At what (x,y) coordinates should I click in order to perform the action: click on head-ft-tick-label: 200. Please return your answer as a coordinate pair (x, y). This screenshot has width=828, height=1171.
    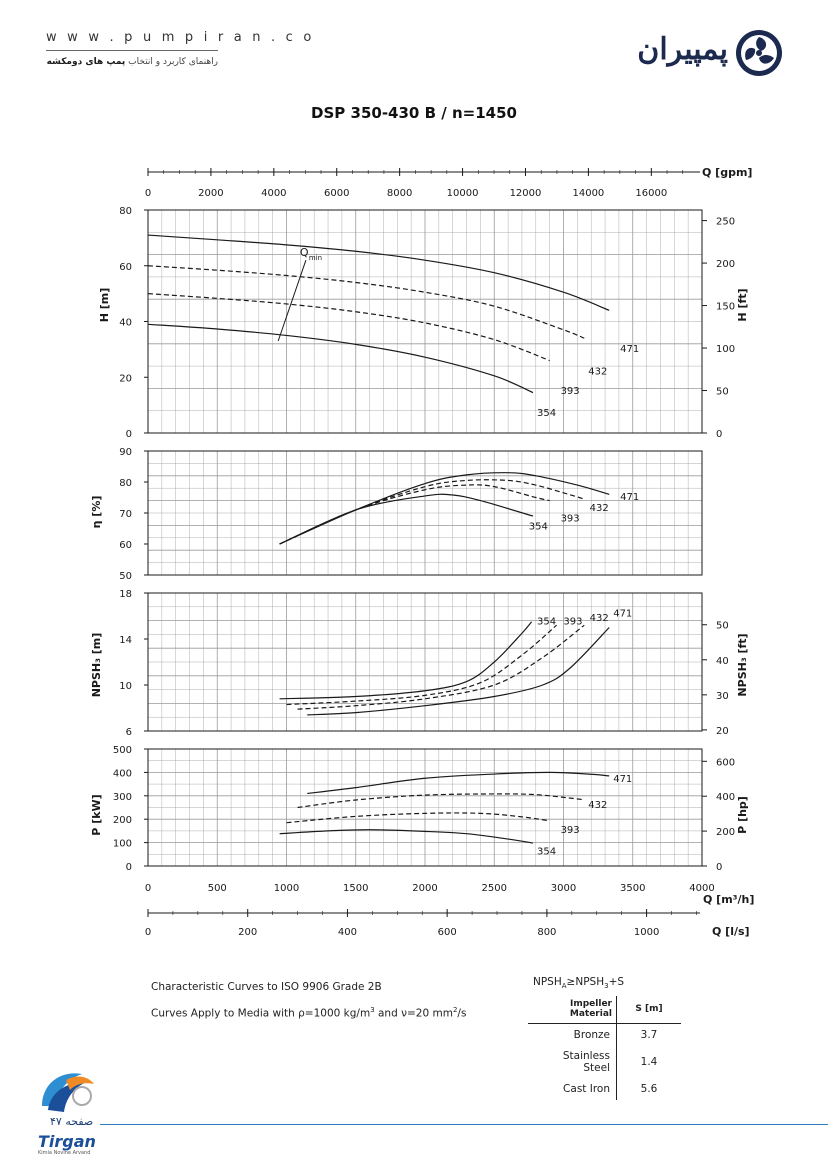
    Looking at the image, I should click on (725, 264).